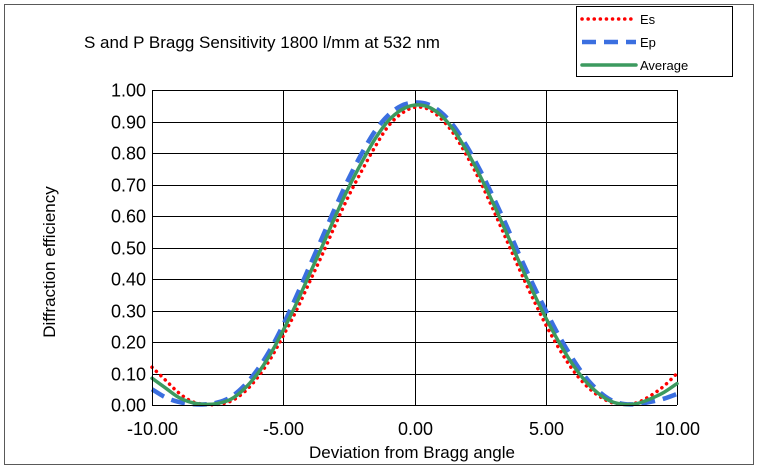  I want to click on x-tick-label: 0.00, so click(415, 429).